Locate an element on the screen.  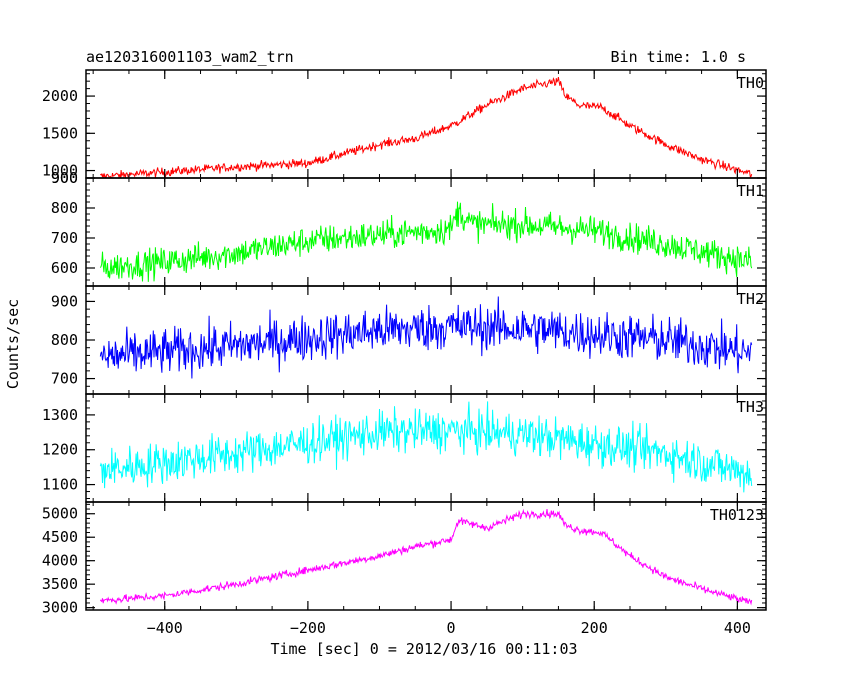
y-tick-label: 1000 is located at coordinates (60, 171).